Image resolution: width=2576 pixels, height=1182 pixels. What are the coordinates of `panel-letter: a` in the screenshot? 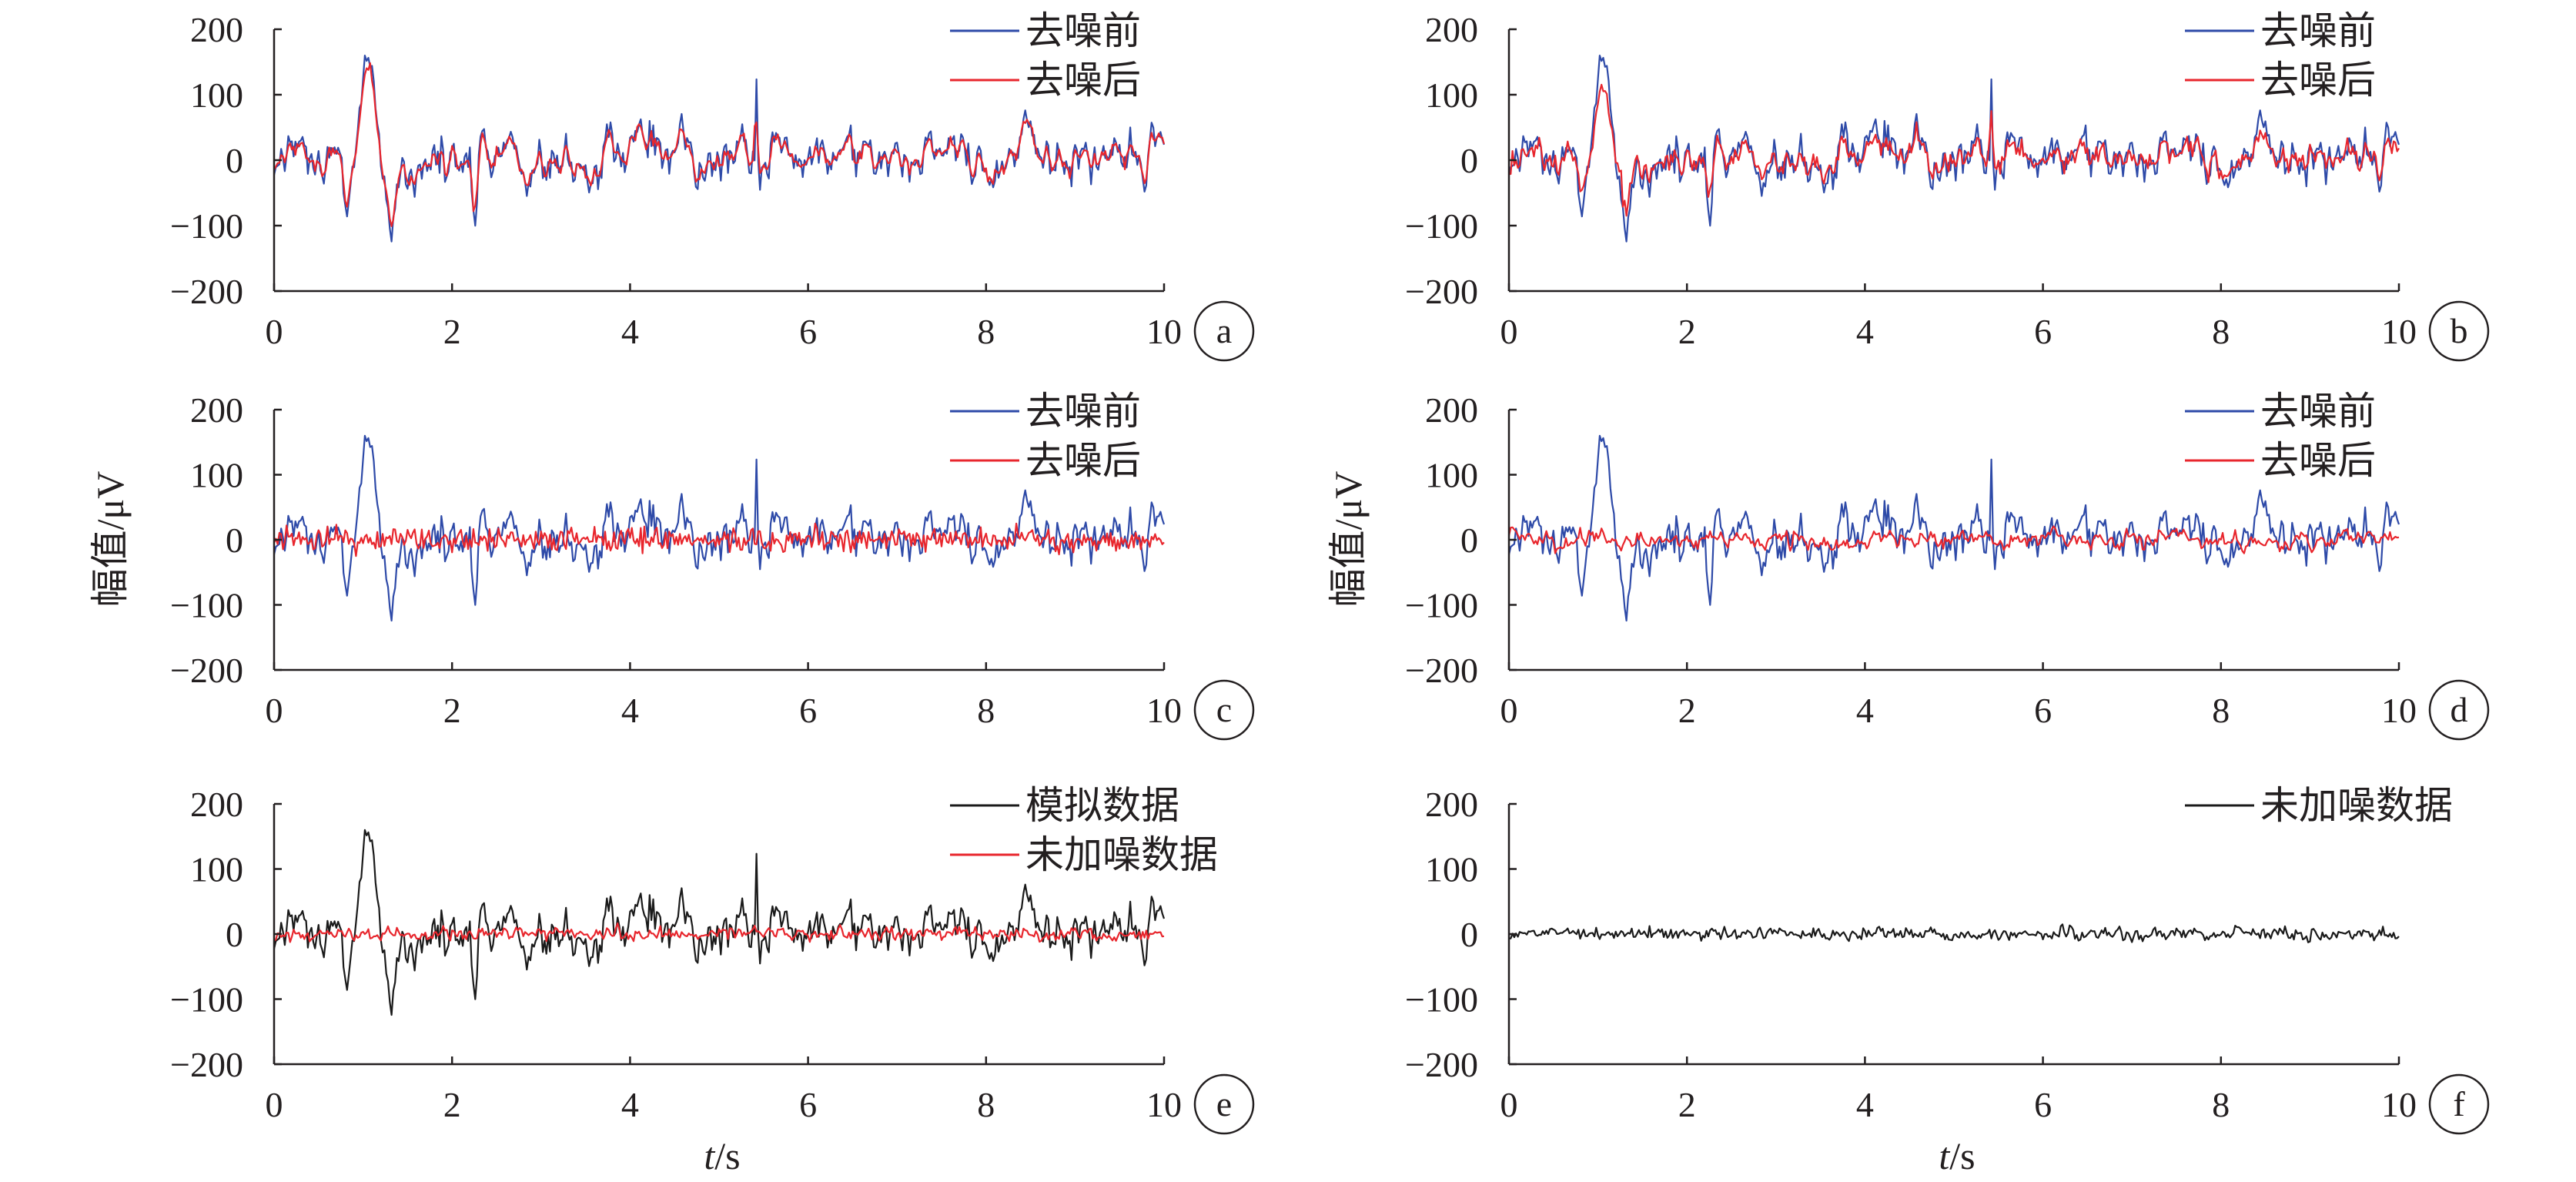 It's located at (1224, 330).